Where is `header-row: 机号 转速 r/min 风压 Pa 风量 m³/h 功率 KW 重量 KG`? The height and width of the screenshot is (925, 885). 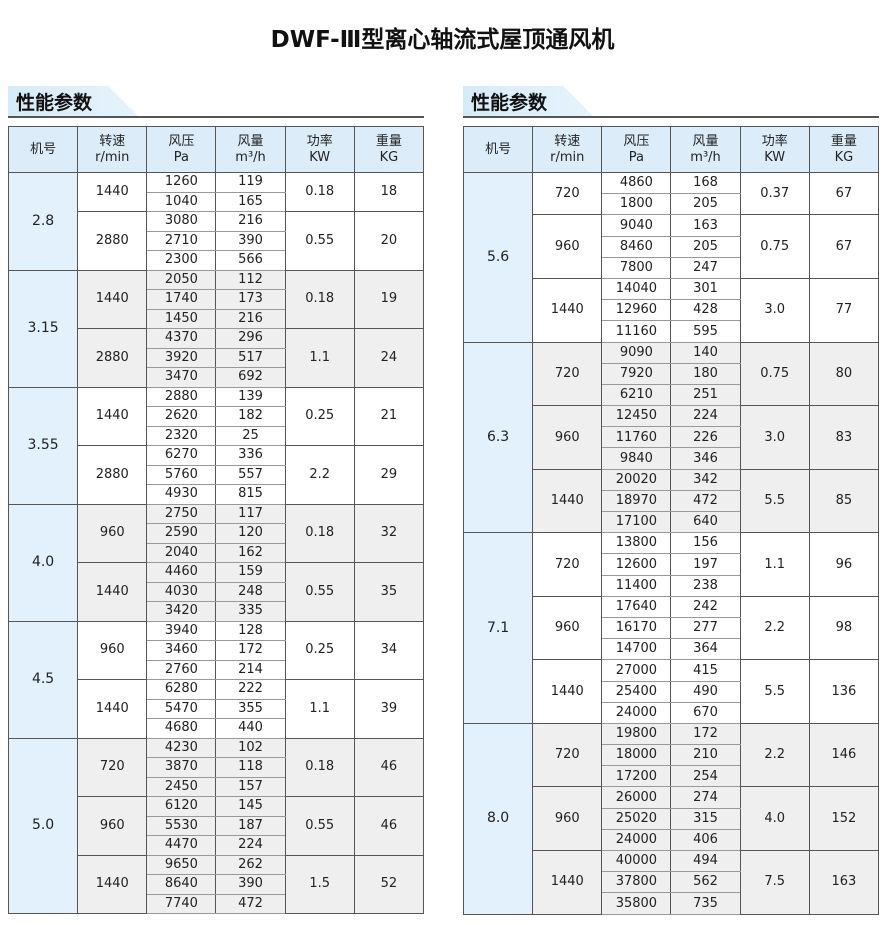
header-row: 机号 转速 r/min 风压 Pa 风量 m³/h 功率 KW 重量 KG is located at coordinates (216, 149).